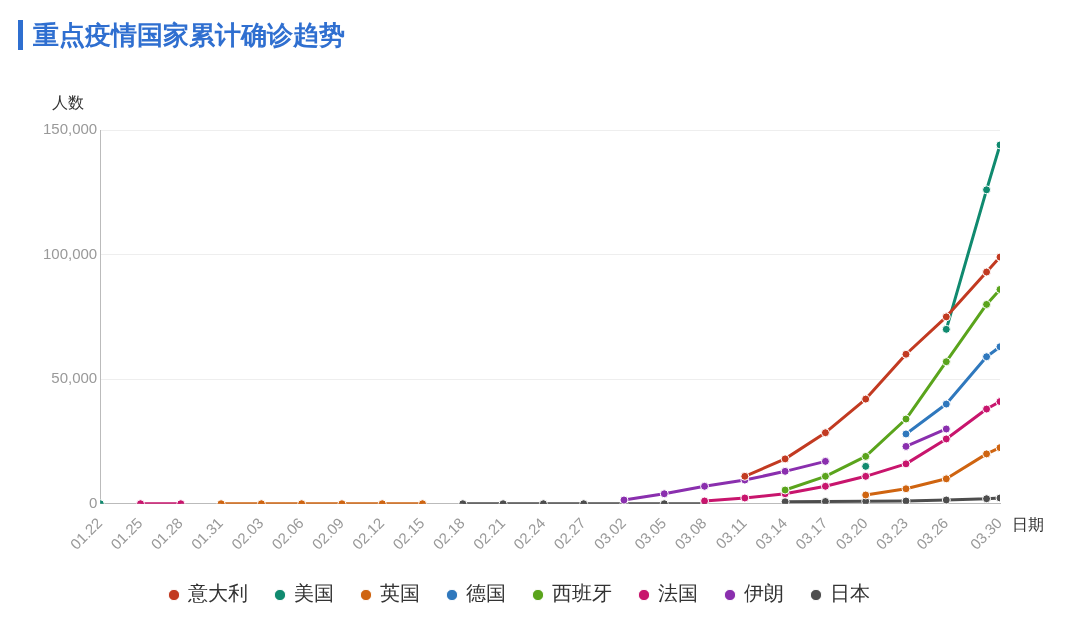  What do you see at coordinates (217, 593) in the screenshot?
I see `legend-label: 意大利` at bounding box center [217, 593].